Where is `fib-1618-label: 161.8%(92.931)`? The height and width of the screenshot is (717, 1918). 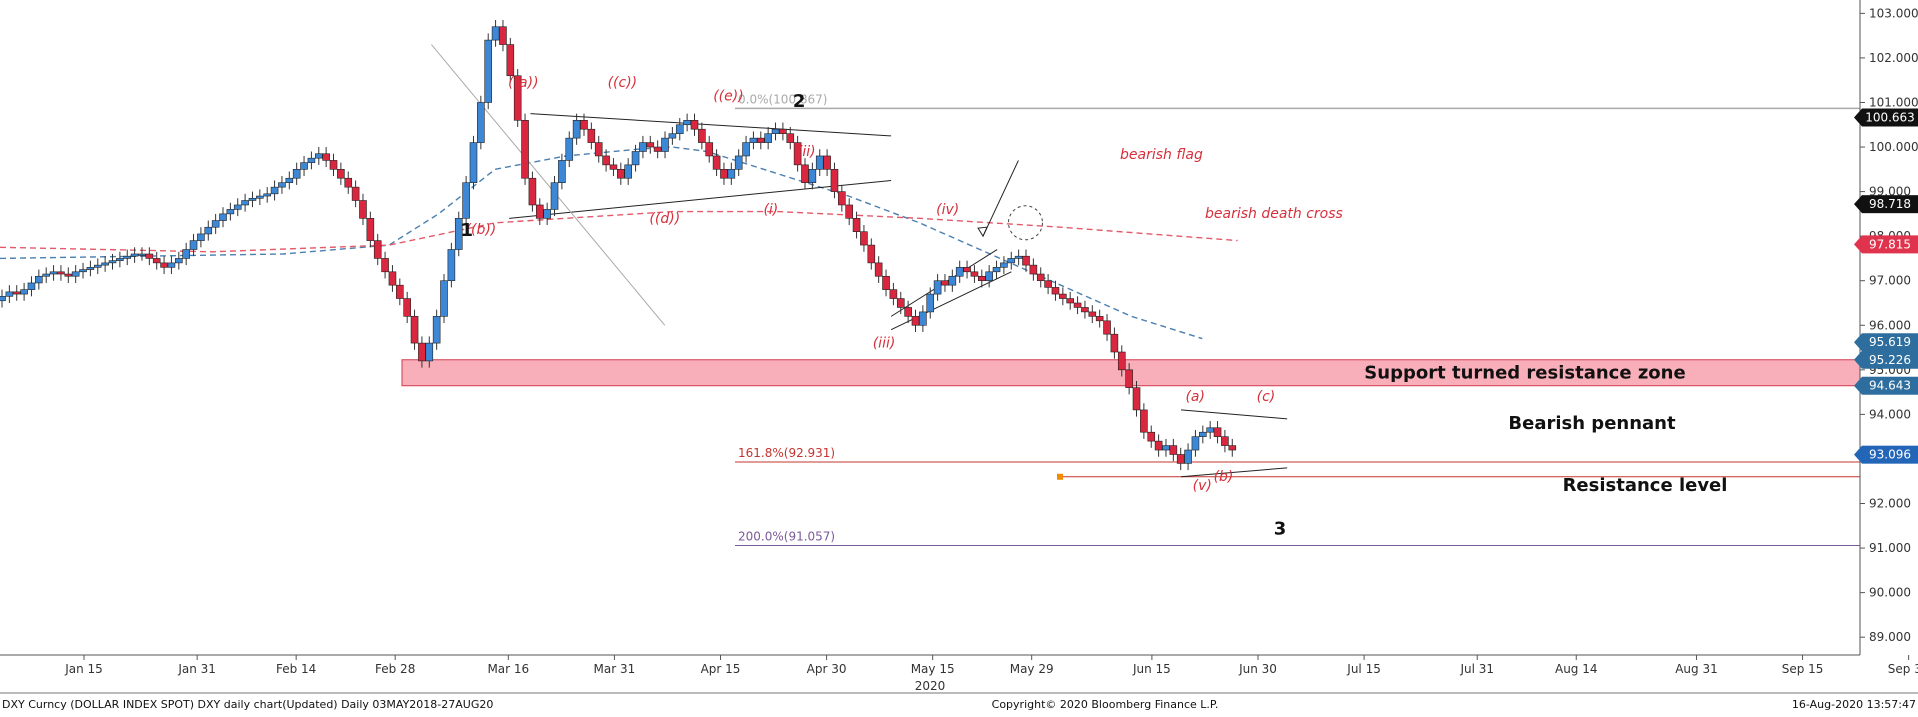 fib-1618-label: 161.8%(92.931) is located at coordinates (786, 453).